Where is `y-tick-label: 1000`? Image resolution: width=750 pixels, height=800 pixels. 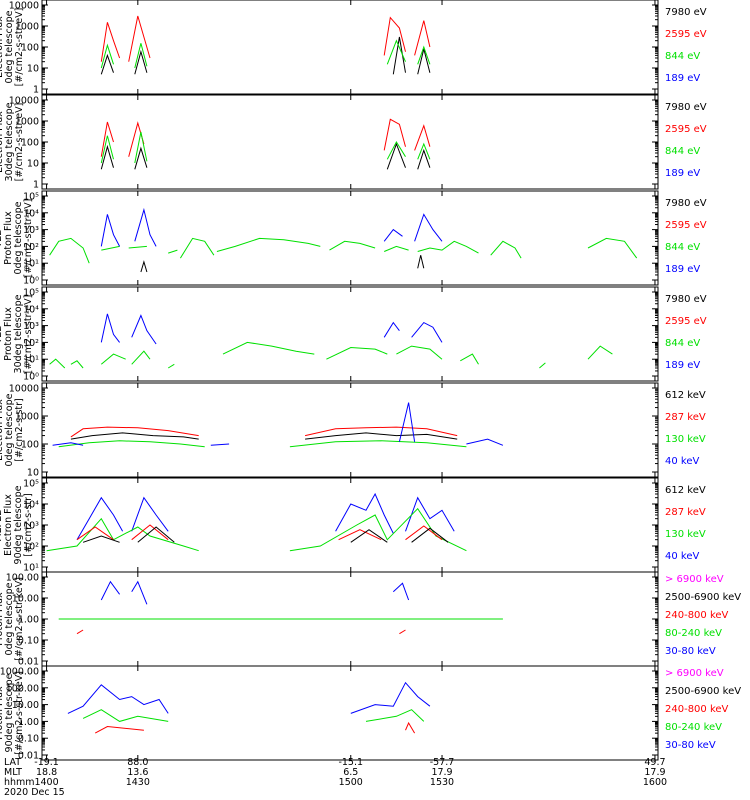
y-tick-label: 1000 is located at coordinates (27, 122).